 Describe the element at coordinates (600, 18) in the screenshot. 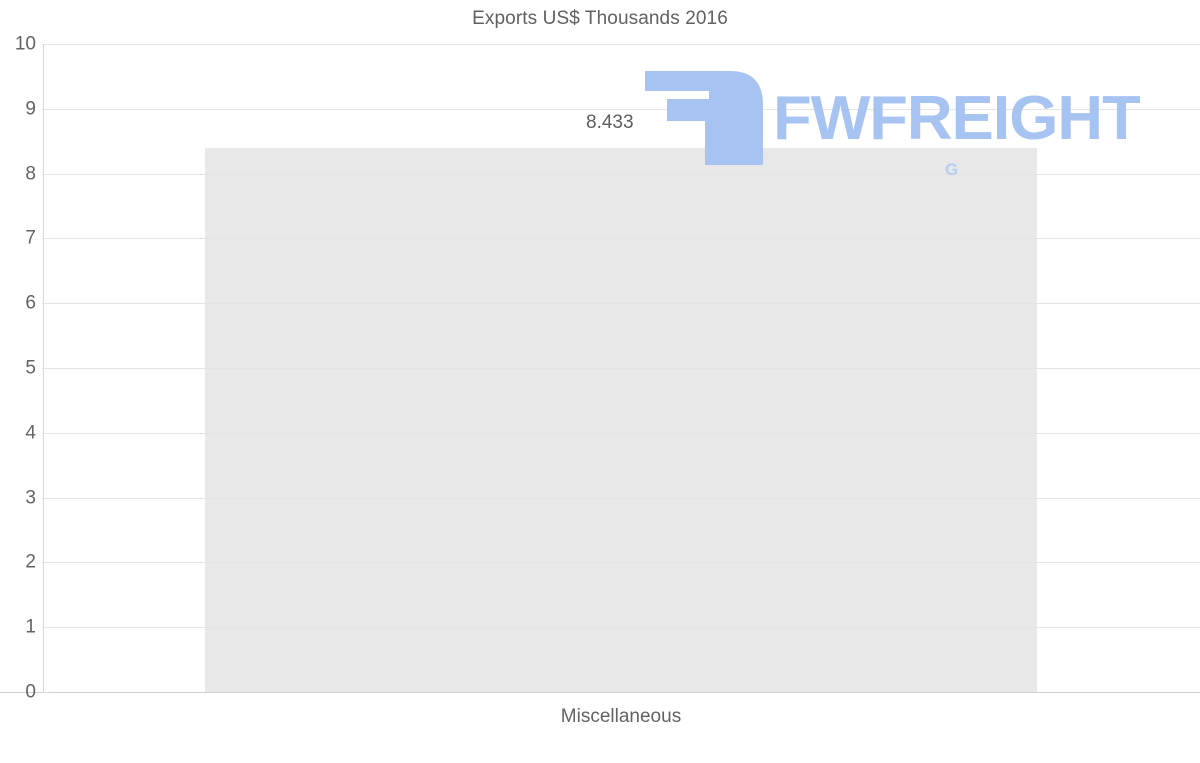

I see `chart-title: Exports US$ Thousands 2016` at that location.